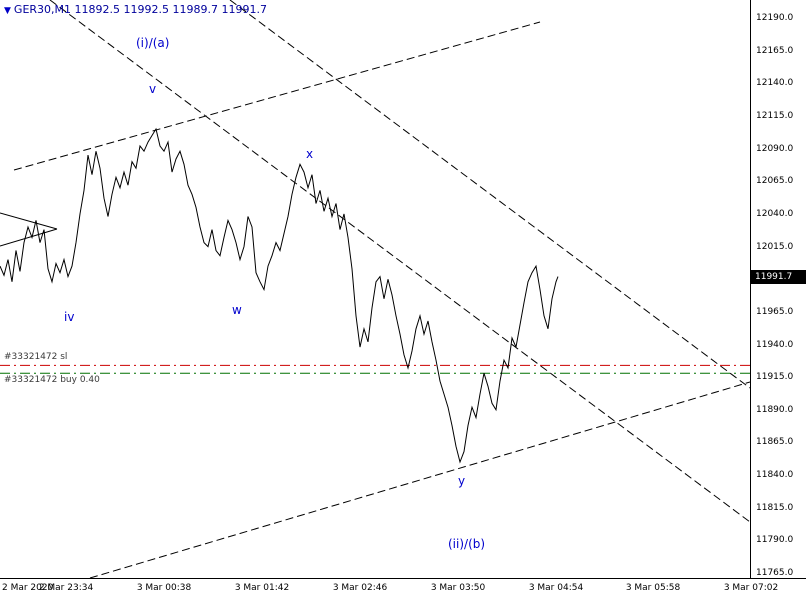 The image size is (806, 603). I want to click on y-axis-tick: 11865.0, so click(775, 442).